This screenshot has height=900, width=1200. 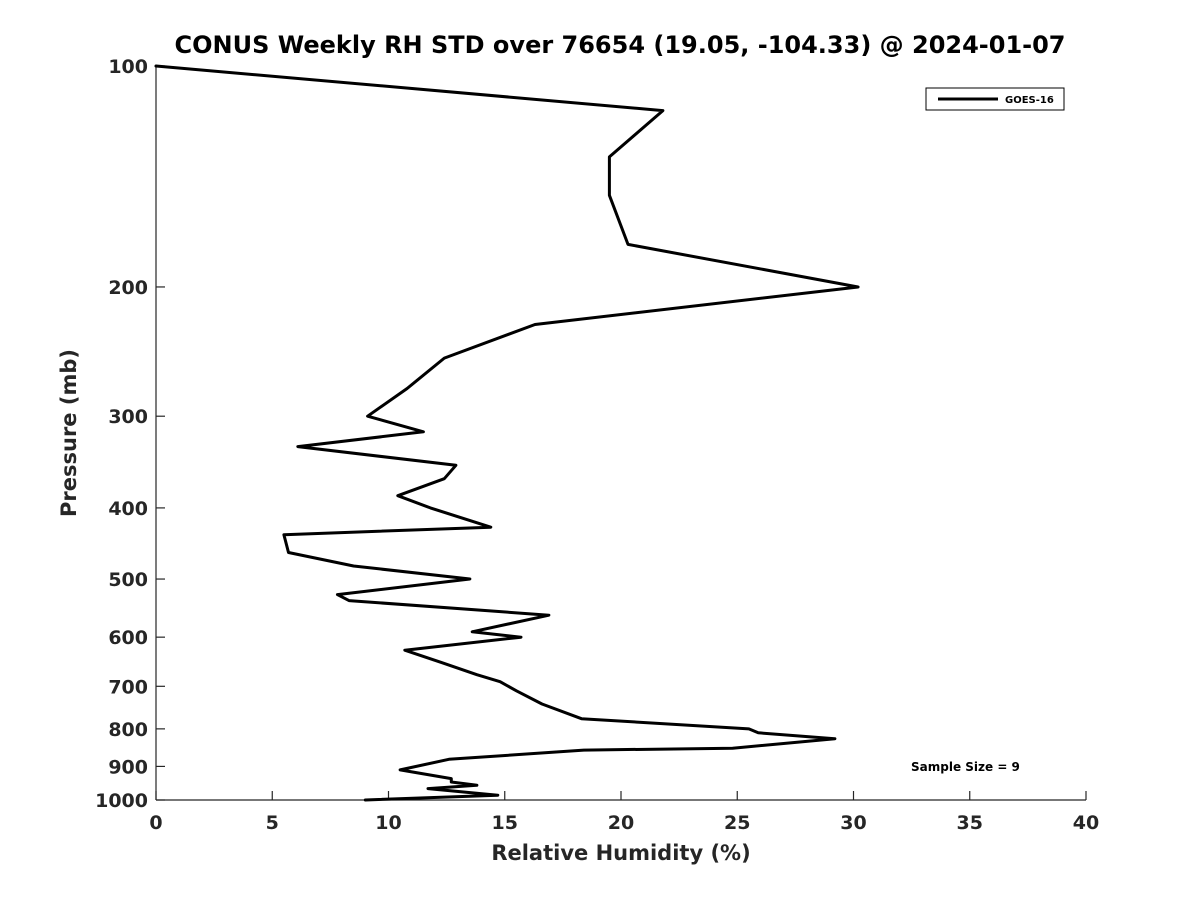 I want to click on x-tick-label: 5, so click(x=272, y=823).